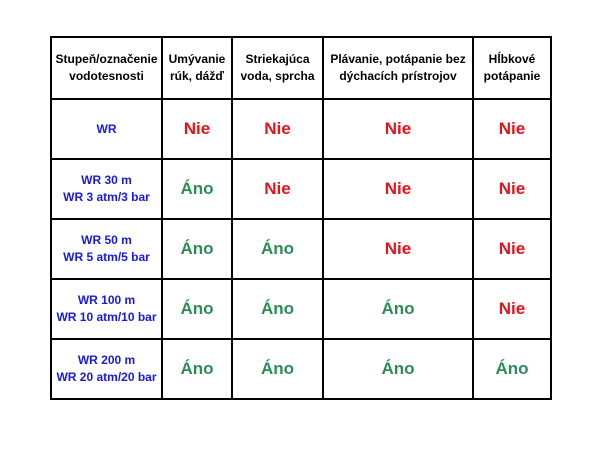 This screenshot has height=450, width=600. Describe the element at coordinates (106, 249) in the screenshot. I see `rating-label: WR 50 m WR 5 atm/5 bar` at that location.